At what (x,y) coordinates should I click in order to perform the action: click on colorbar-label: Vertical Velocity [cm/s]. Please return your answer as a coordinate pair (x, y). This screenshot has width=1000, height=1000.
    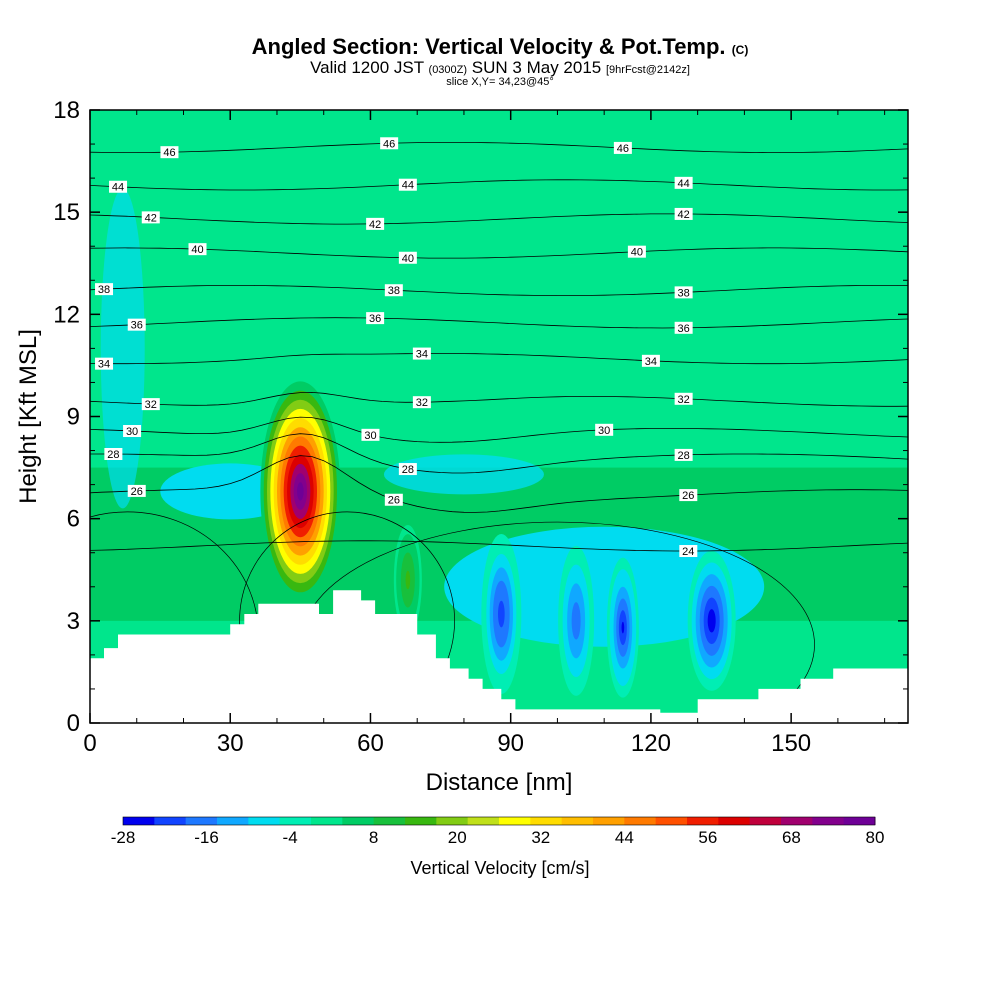
    Looking at the image, I should click on (500, 868).